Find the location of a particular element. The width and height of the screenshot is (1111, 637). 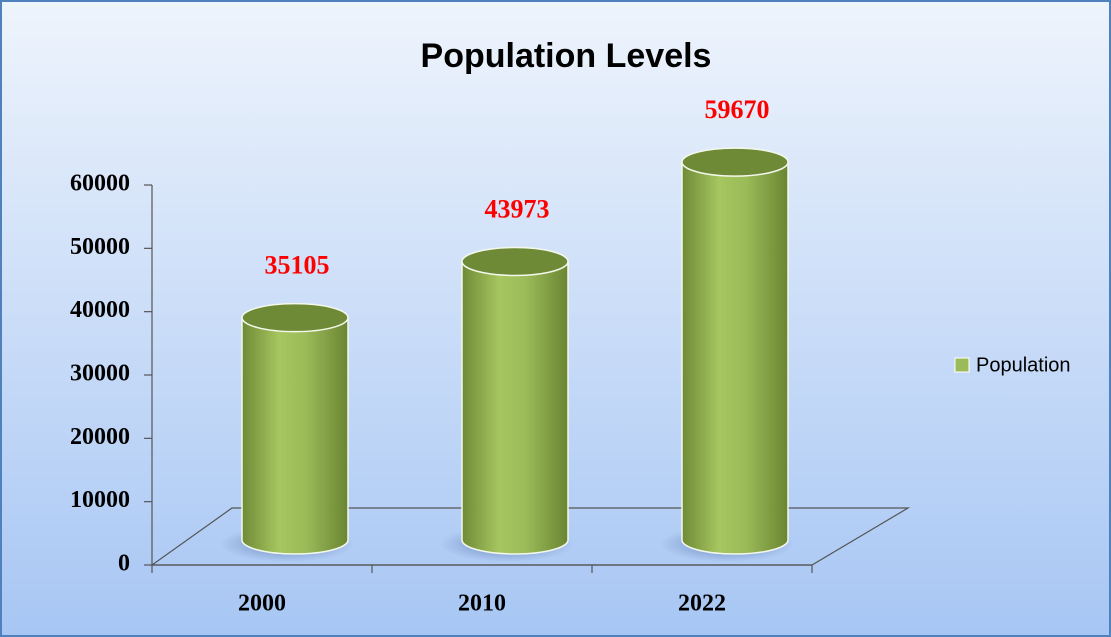

x-tick-label: 2022 is located at coordinates (702, 604).